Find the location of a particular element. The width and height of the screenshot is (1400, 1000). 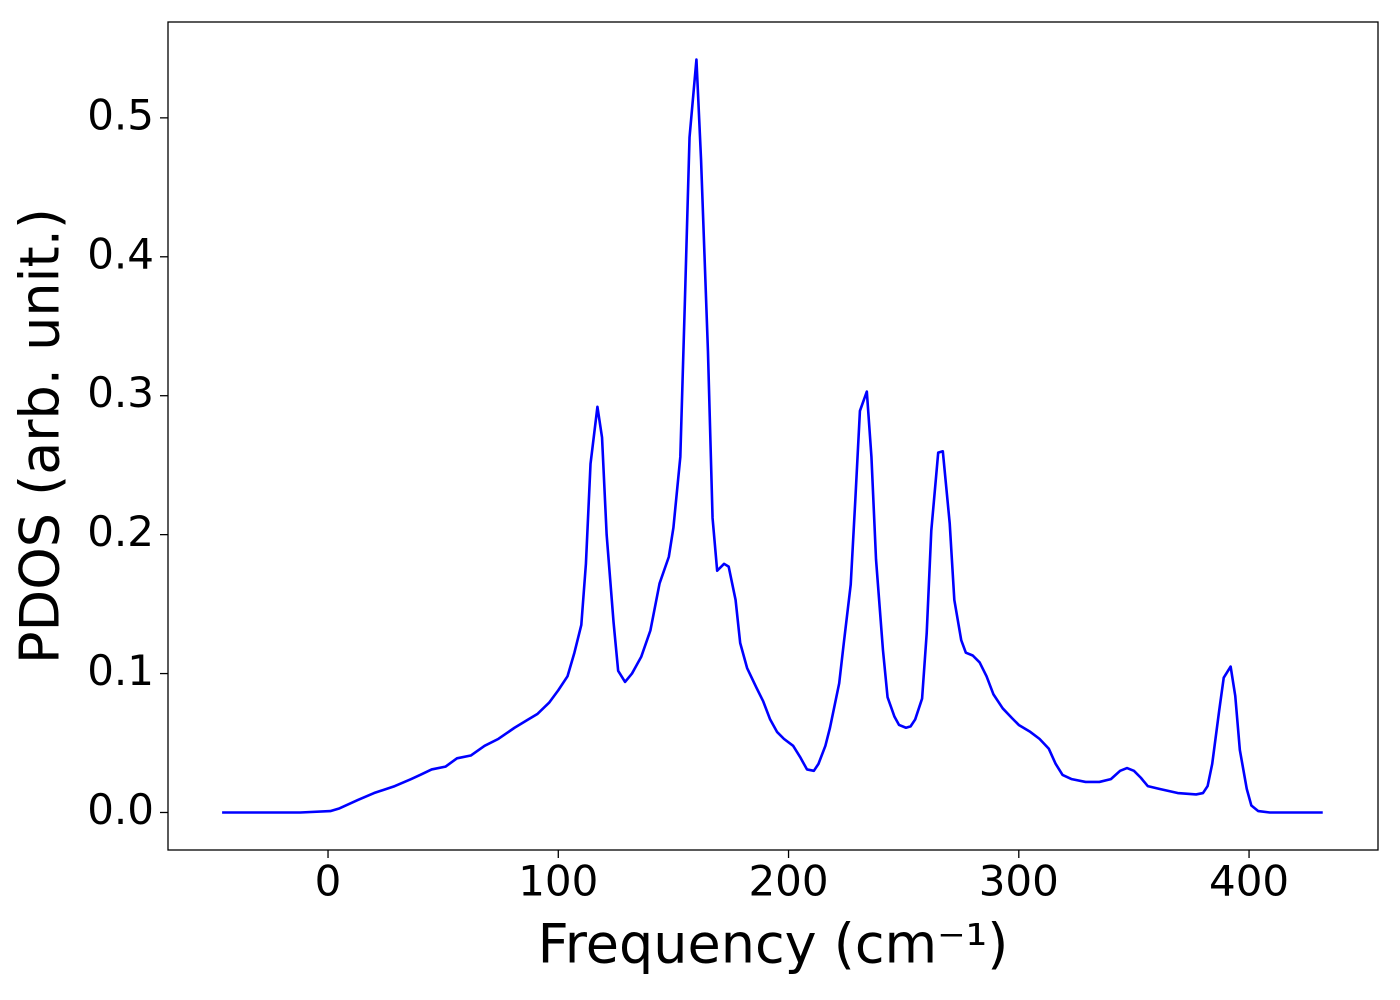

y-tick-label: 0.3 is located at coordinates (120, 392).